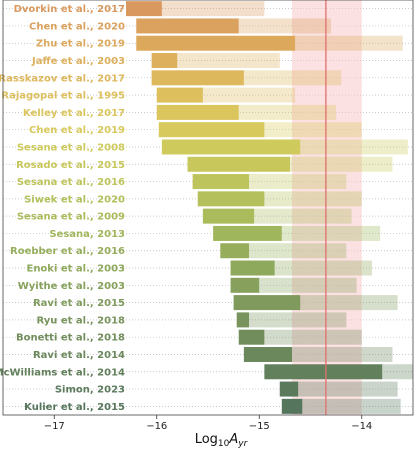 This screenshot has width=415, height=453. Describe the element at coordinates (54, 426) in the screenshot. I see `x-tick-label: −17` at that location.